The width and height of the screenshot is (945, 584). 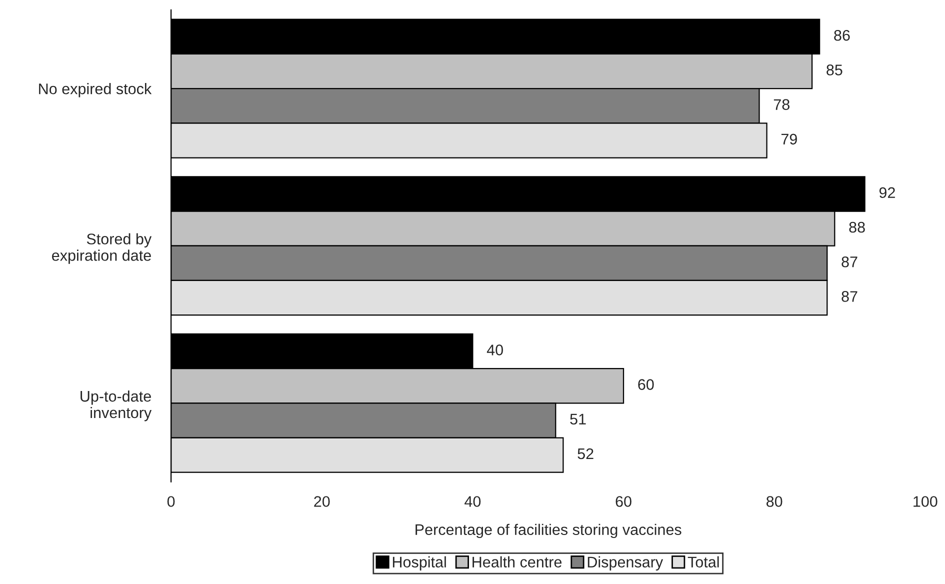 I want to click on data-label: 92, so click(x=887, y=192).